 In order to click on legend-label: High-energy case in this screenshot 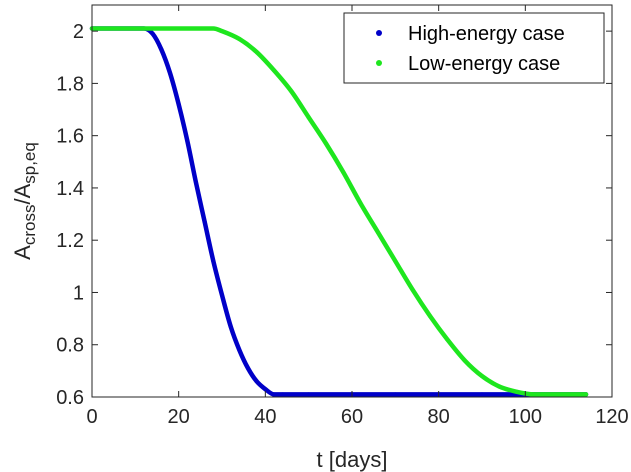, I will do `click(486, 34)`.